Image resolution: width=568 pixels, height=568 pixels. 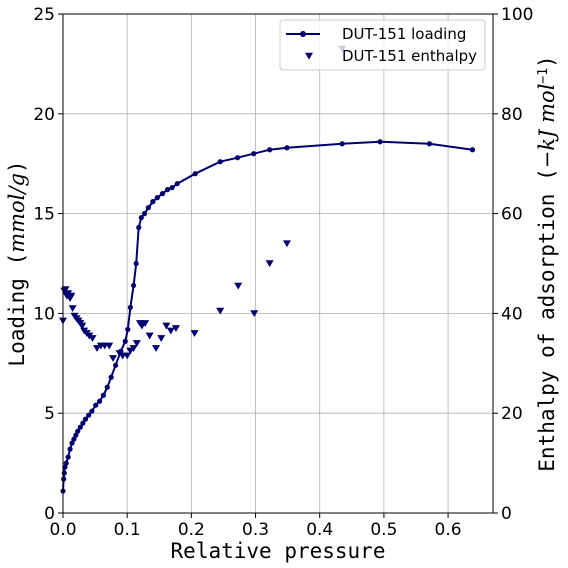 What do you see at coordinates (383, 530) in the screenshot?
I see `x-tick-label: 0.5` at bounding box center [383, 530].